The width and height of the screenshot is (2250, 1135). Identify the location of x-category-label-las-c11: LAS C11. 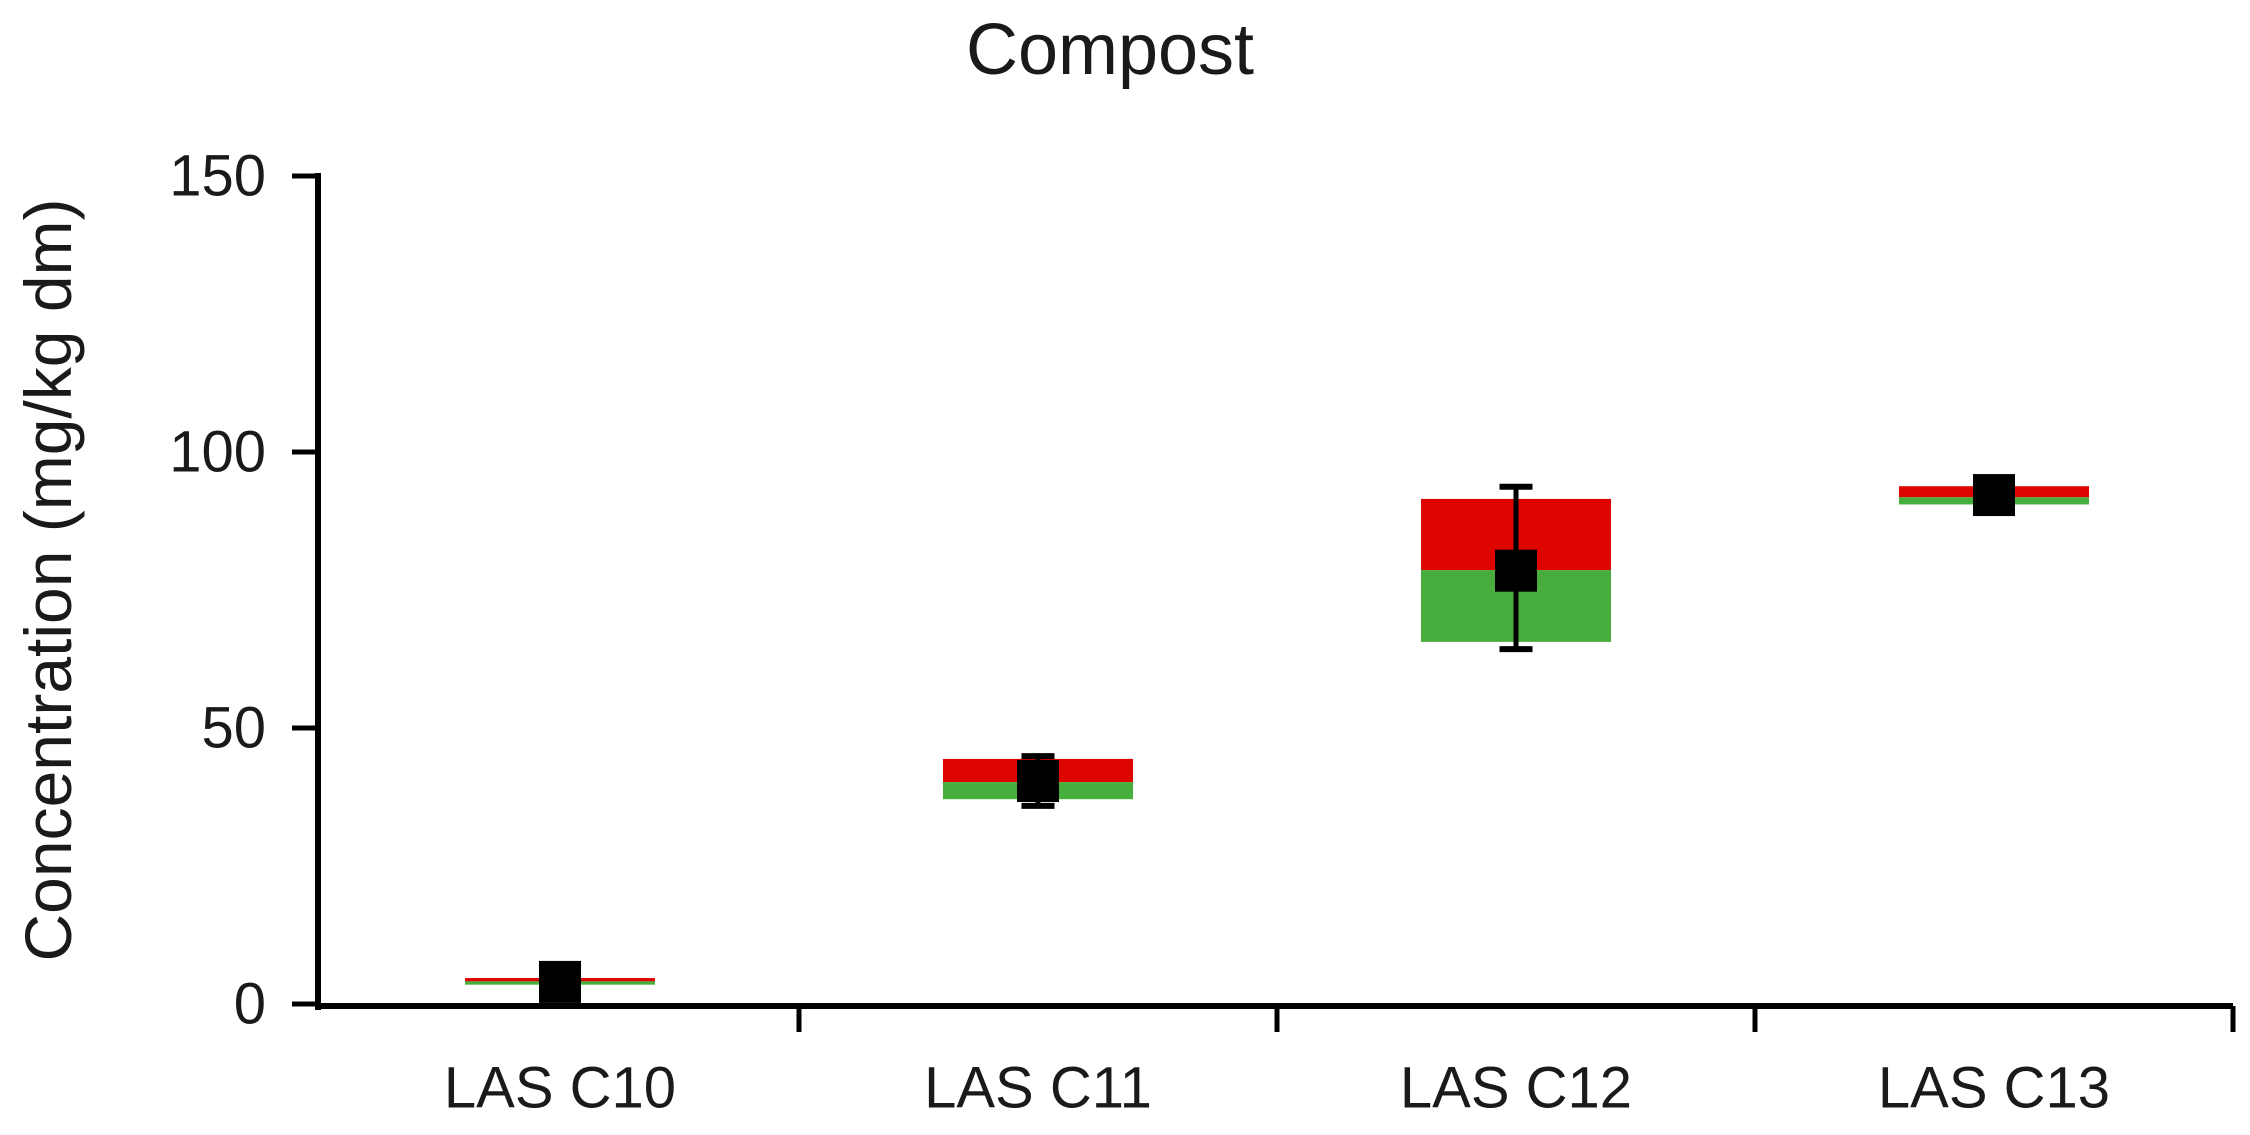
(1038, 1088).